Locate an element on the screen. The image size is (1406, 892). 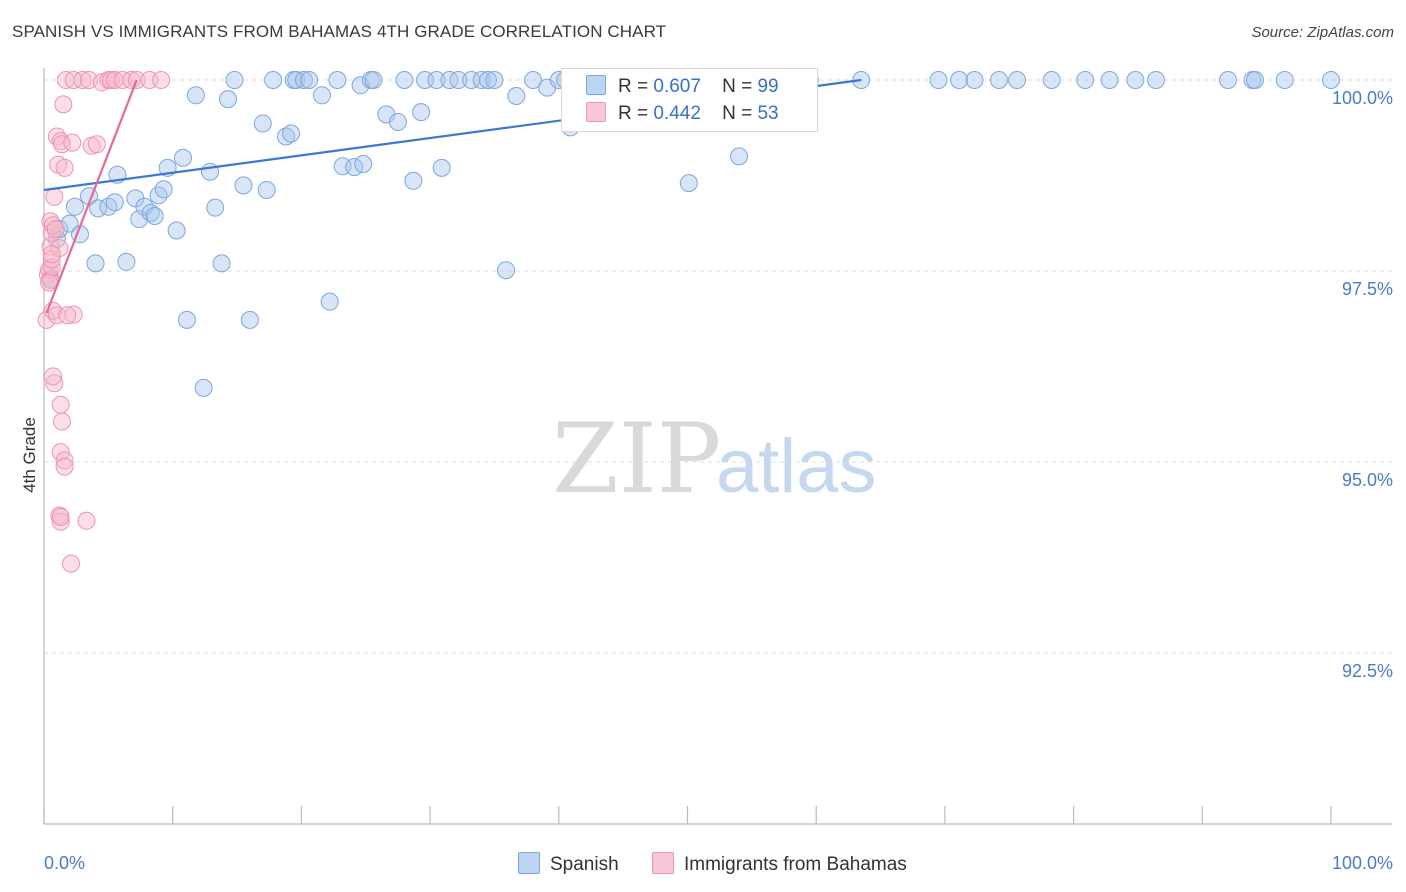
x-tick-label: 0.0% is located at coordinates (64, 863).